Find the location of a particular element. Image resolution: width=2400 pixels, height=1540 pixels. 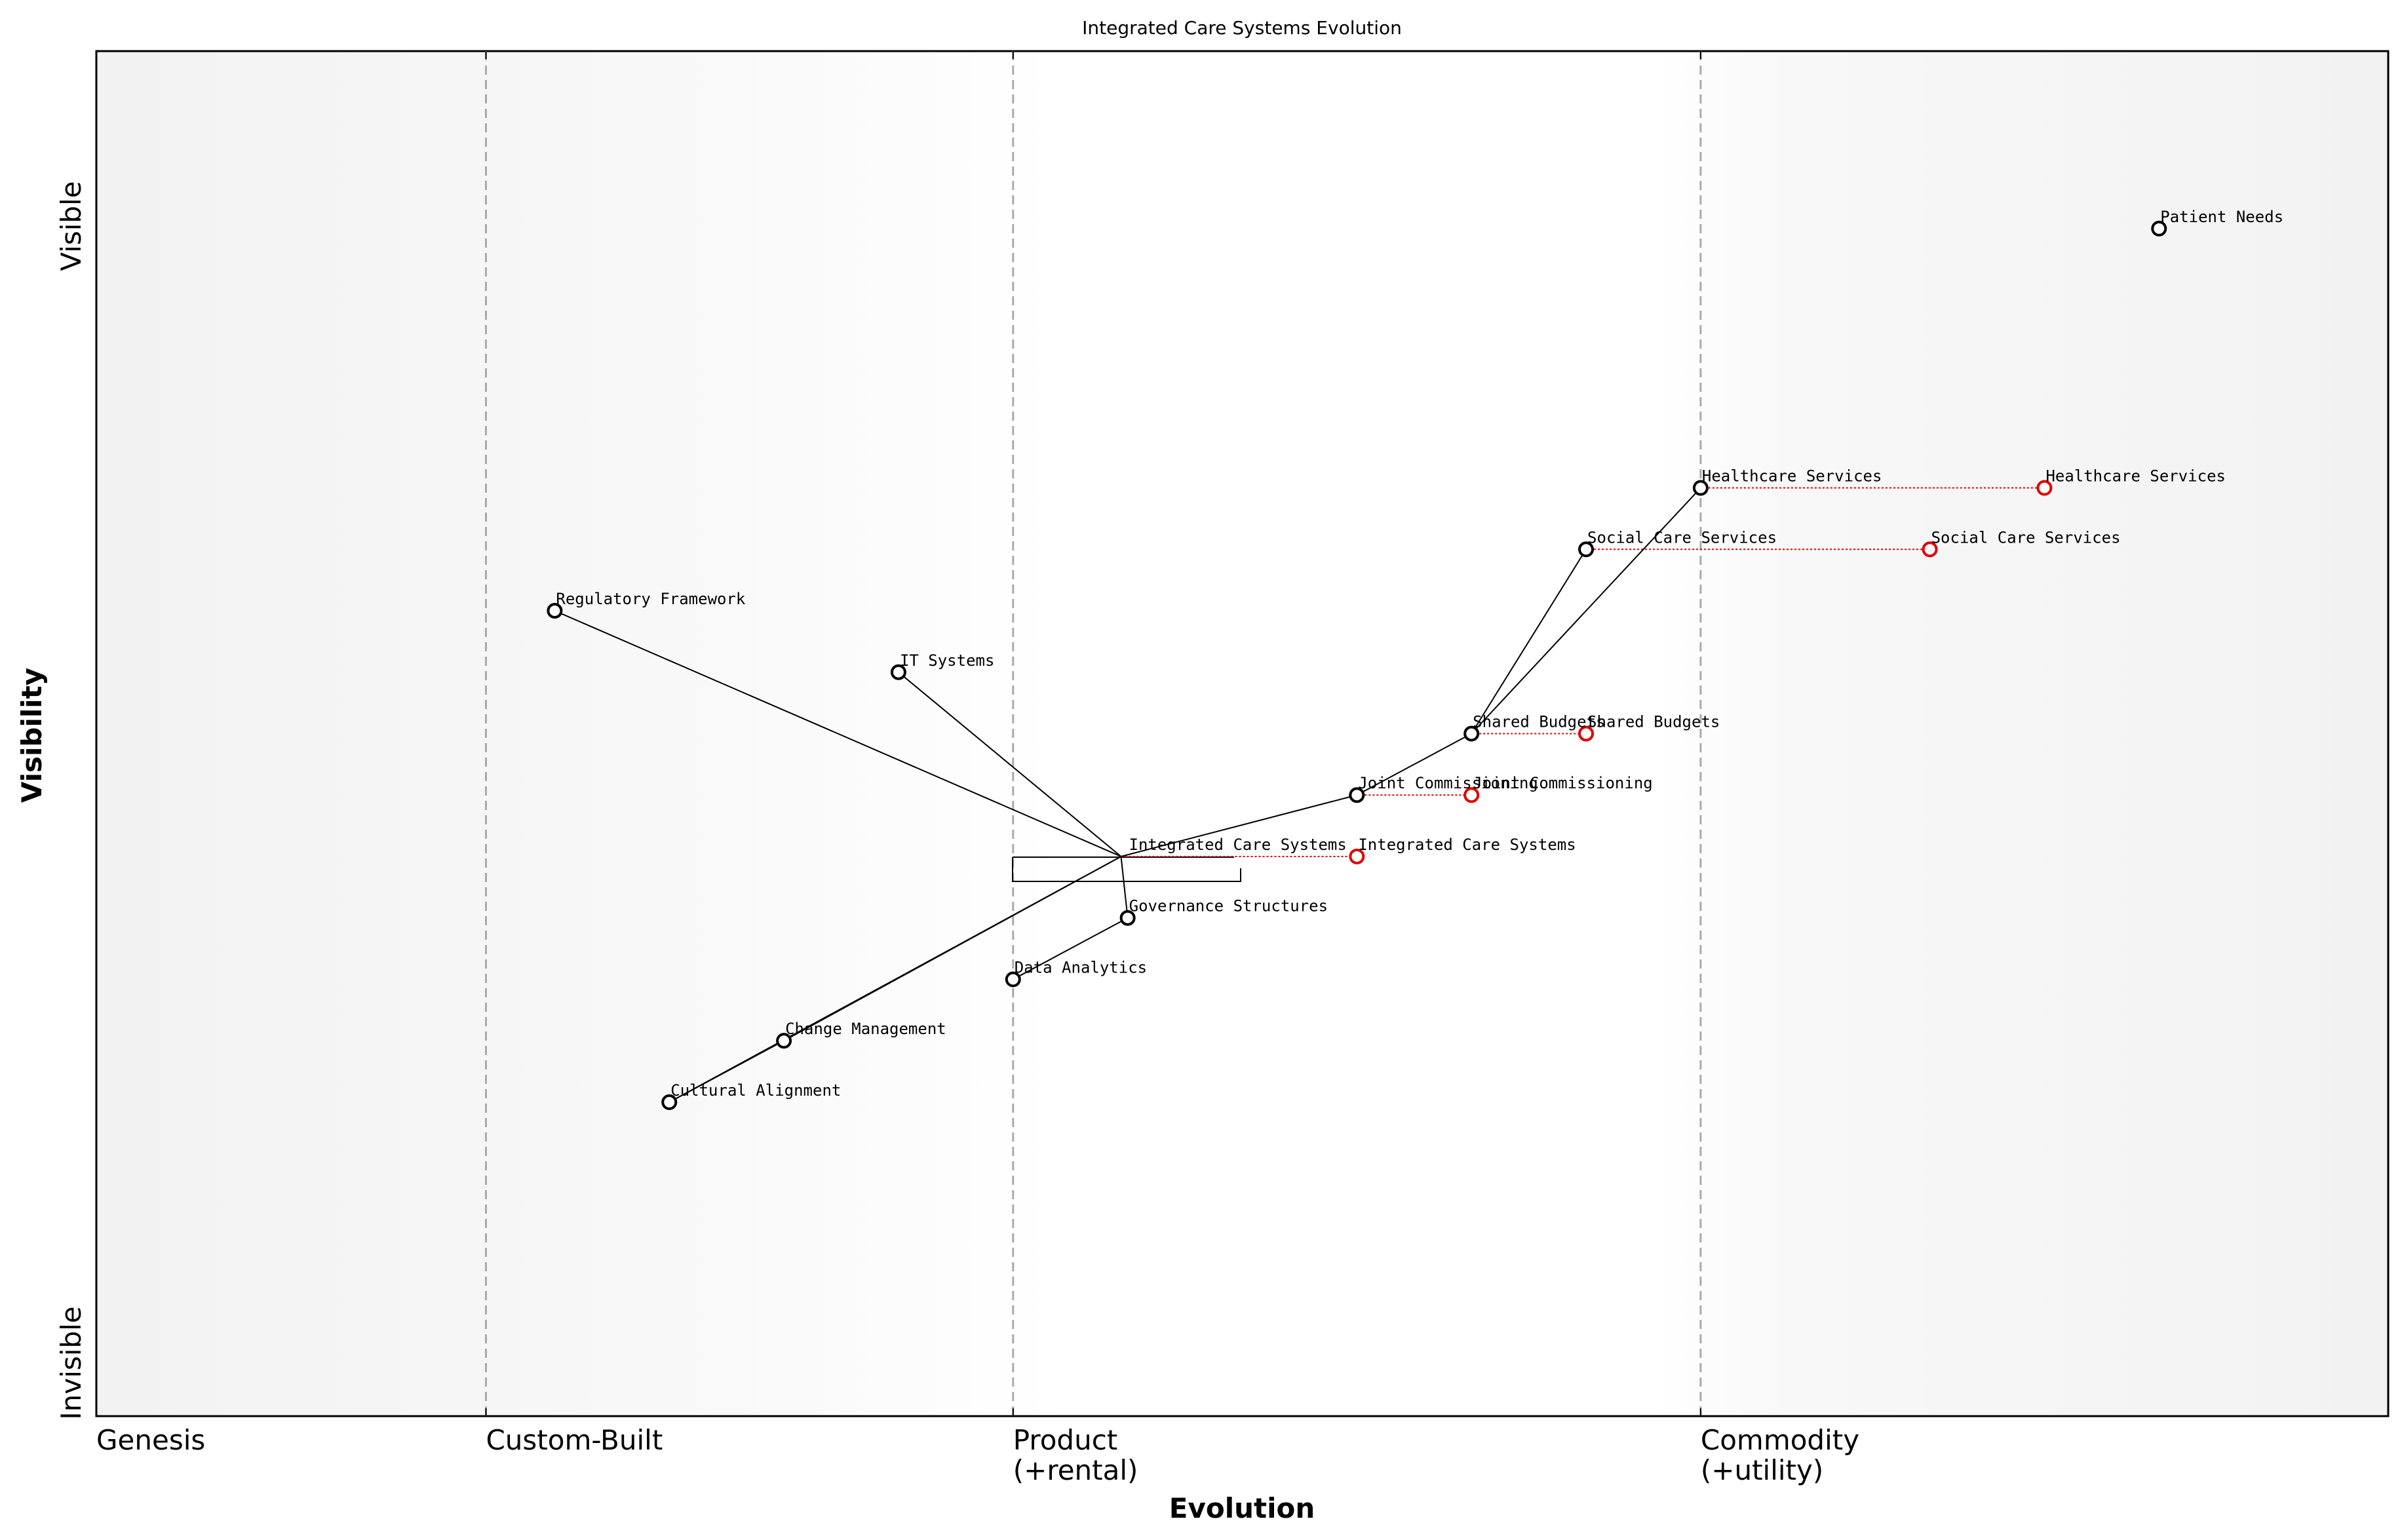

evolved-node-social-care-services is located at coordinates (1930, 549).